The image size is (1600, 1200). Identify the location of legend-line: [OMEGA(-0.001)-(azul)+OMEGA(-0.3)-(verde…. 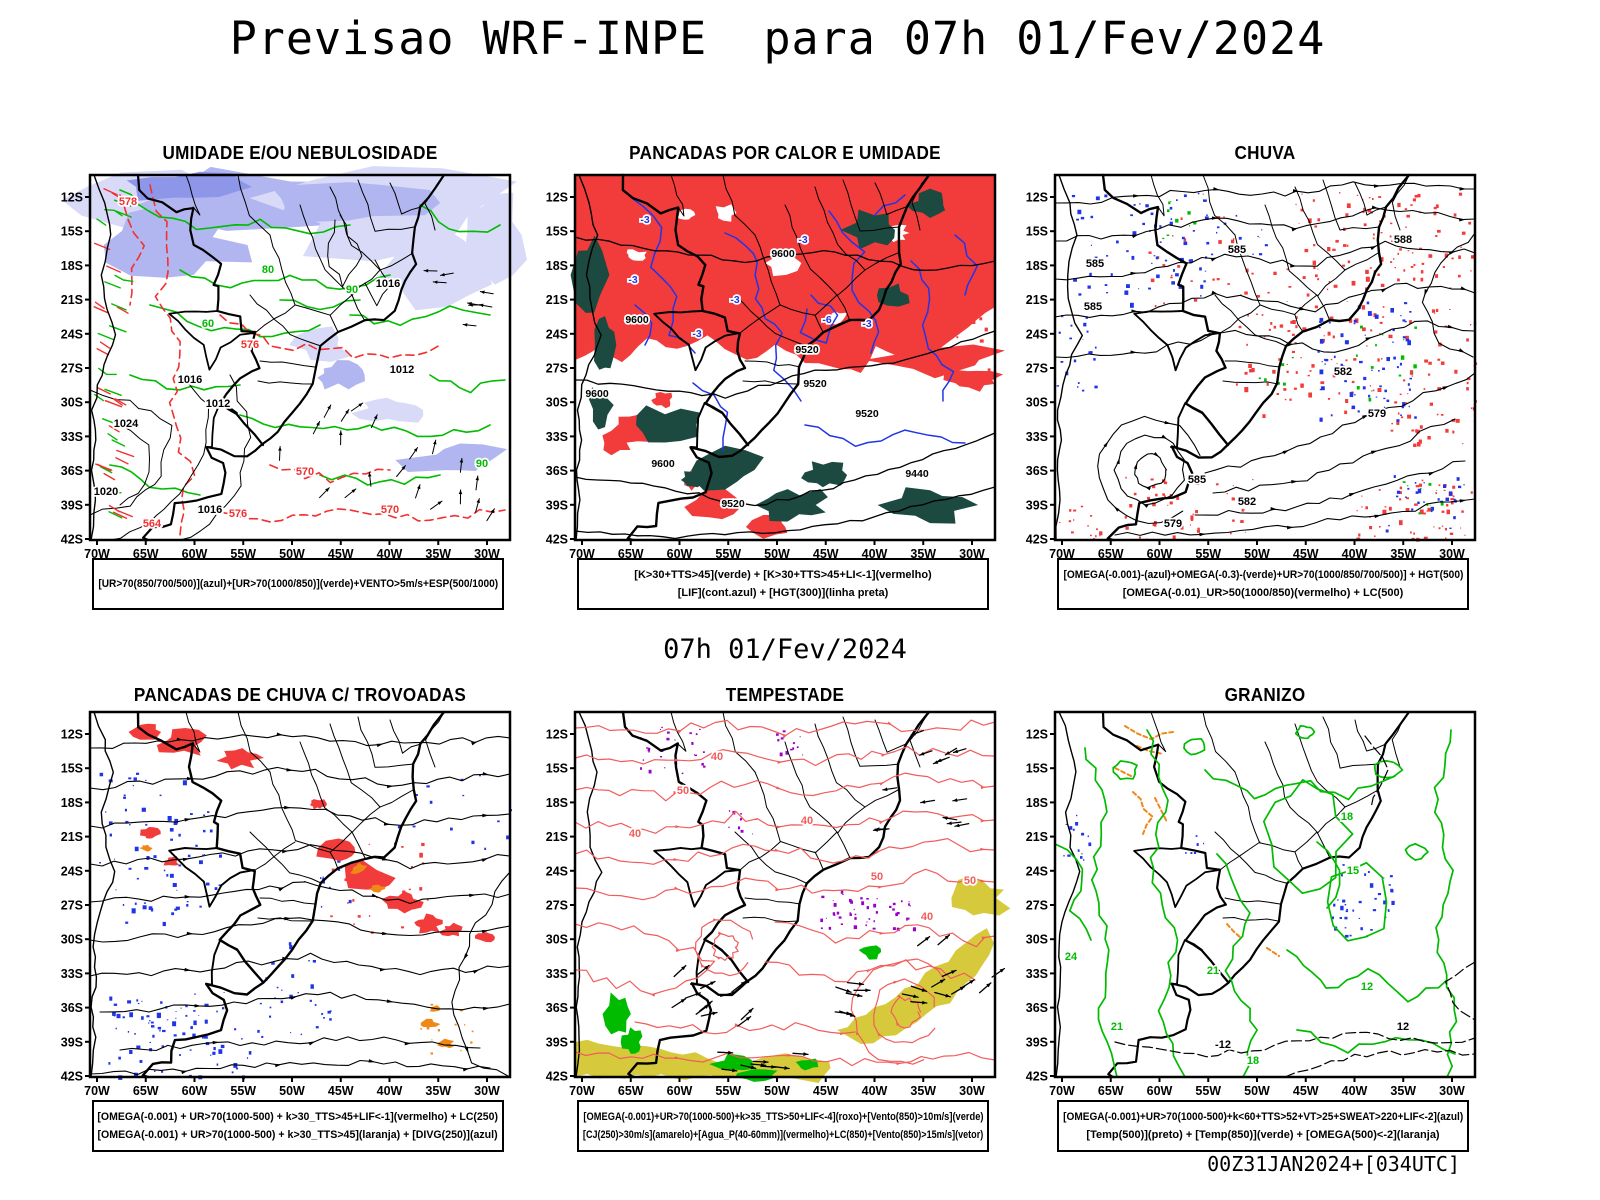
(1263, 575).